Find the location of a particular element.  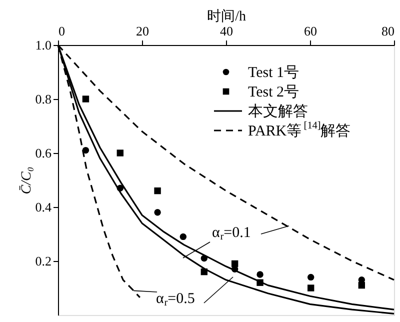

x-tick-label: 20 is located at coordinates (142, 31).